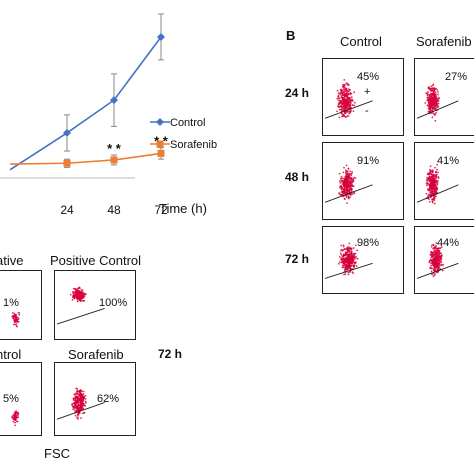 This screenshot has height=474, width=474. I want to click on percentage-label: 100%, so click(113, 303).